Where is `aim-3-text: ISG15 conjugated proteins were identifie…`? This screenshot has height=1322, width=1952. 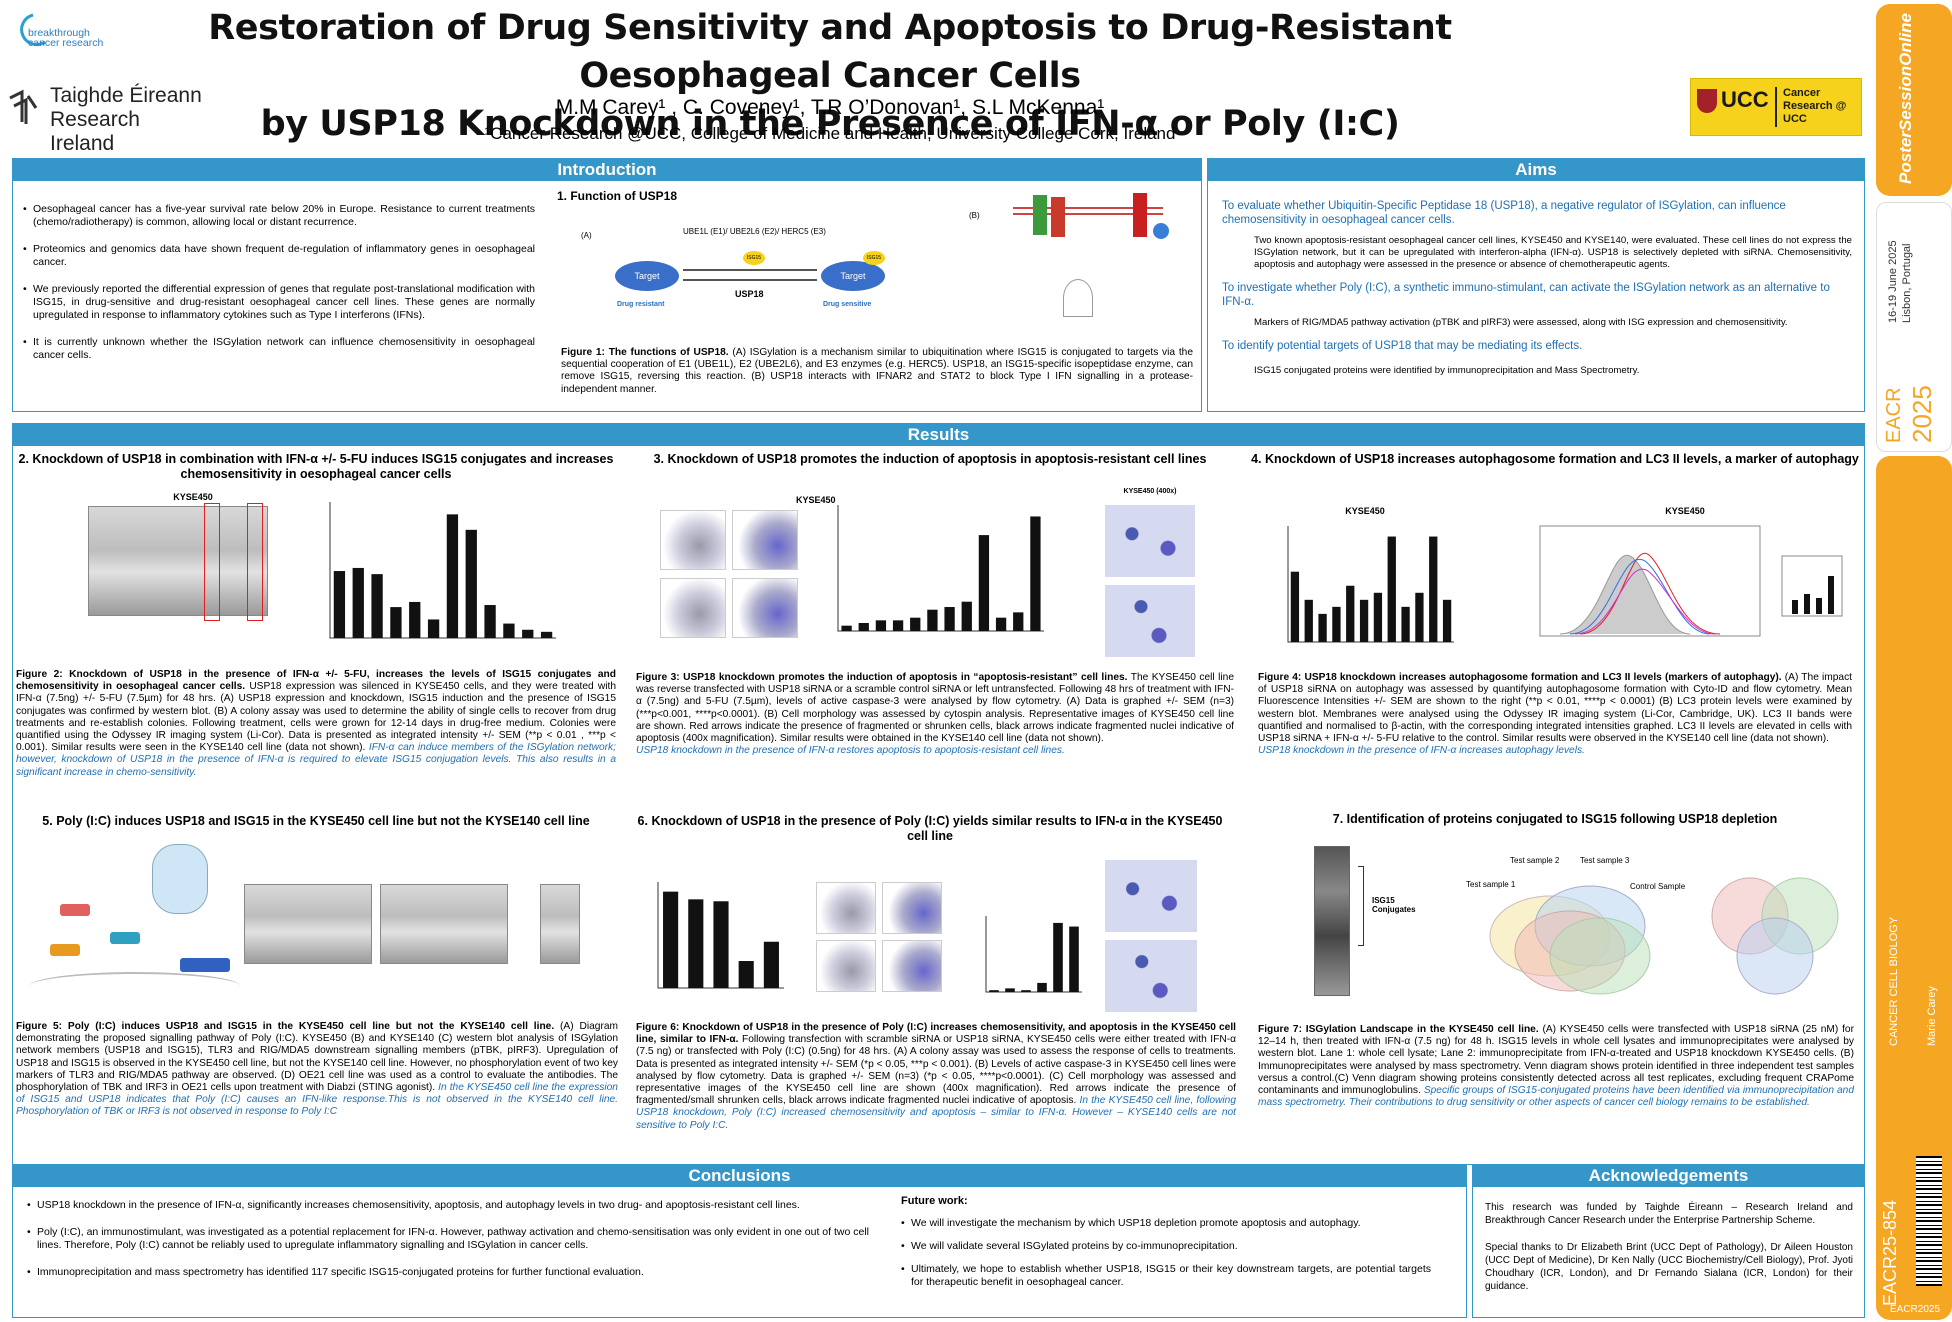 aim-3-text: ISG15 conjugated proteins were identifie… is located at coordinates (1447, 370).